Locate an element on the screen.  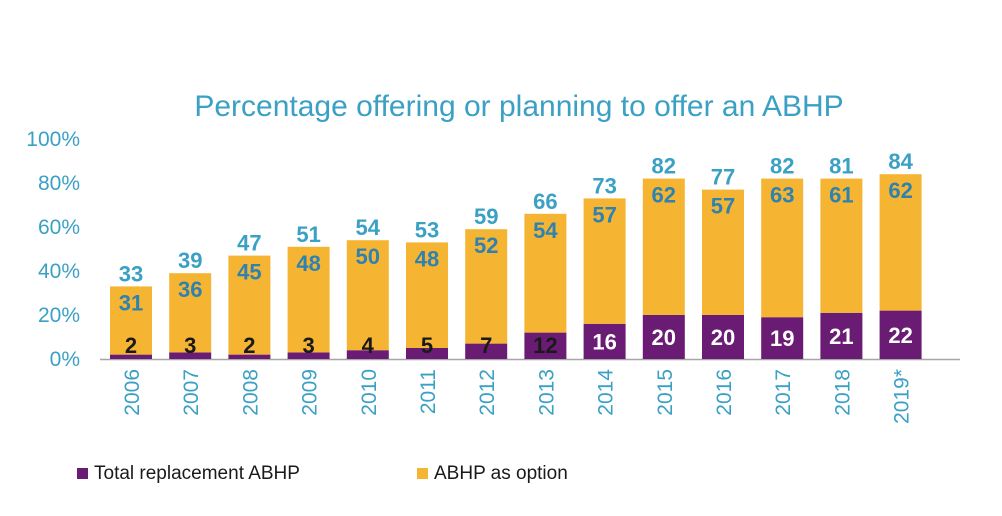
data-label-as-option: 45 is located at coordinates (249, 272).